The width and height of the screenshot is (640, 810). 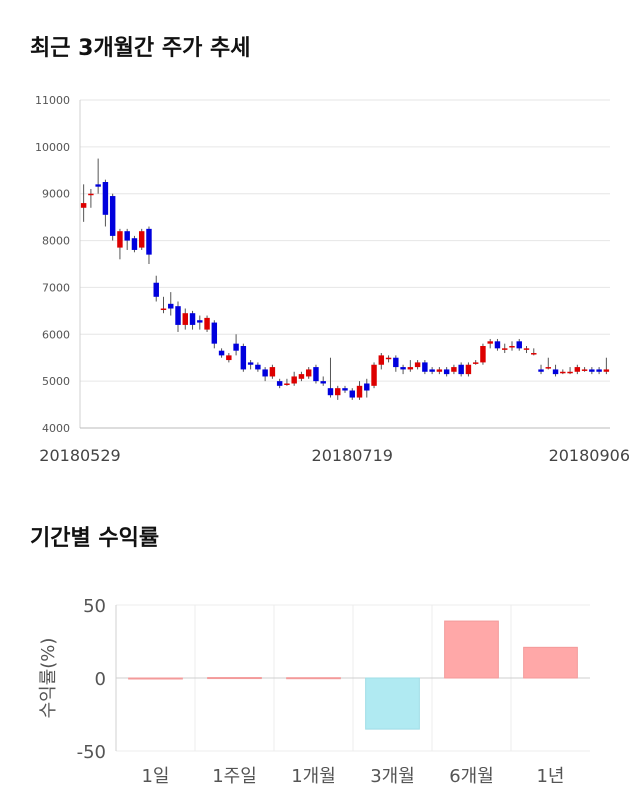 What do you see at coordinates (589, 455) in the screenshot?
I see `x-tick-label: 20180906` at bounding box center [589, 455].